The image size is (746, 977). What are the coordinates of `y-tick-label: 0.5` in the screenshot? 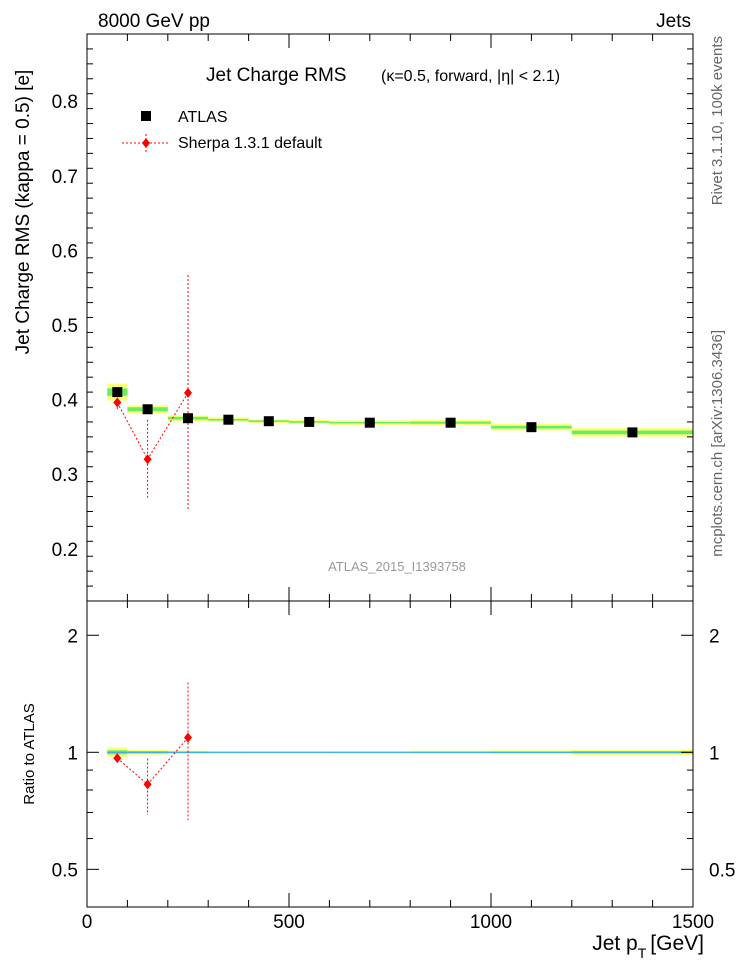 It's located at (65, 326).